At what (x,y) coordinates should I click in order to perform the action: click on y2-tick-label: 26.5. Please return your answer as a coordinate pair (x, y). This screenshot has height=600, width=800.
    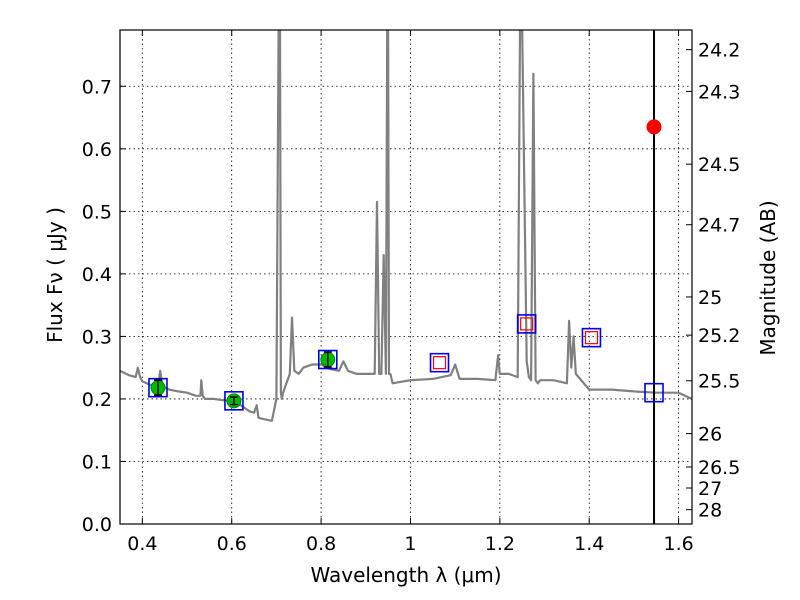
    Looking at the image, I should click on (719, 468).